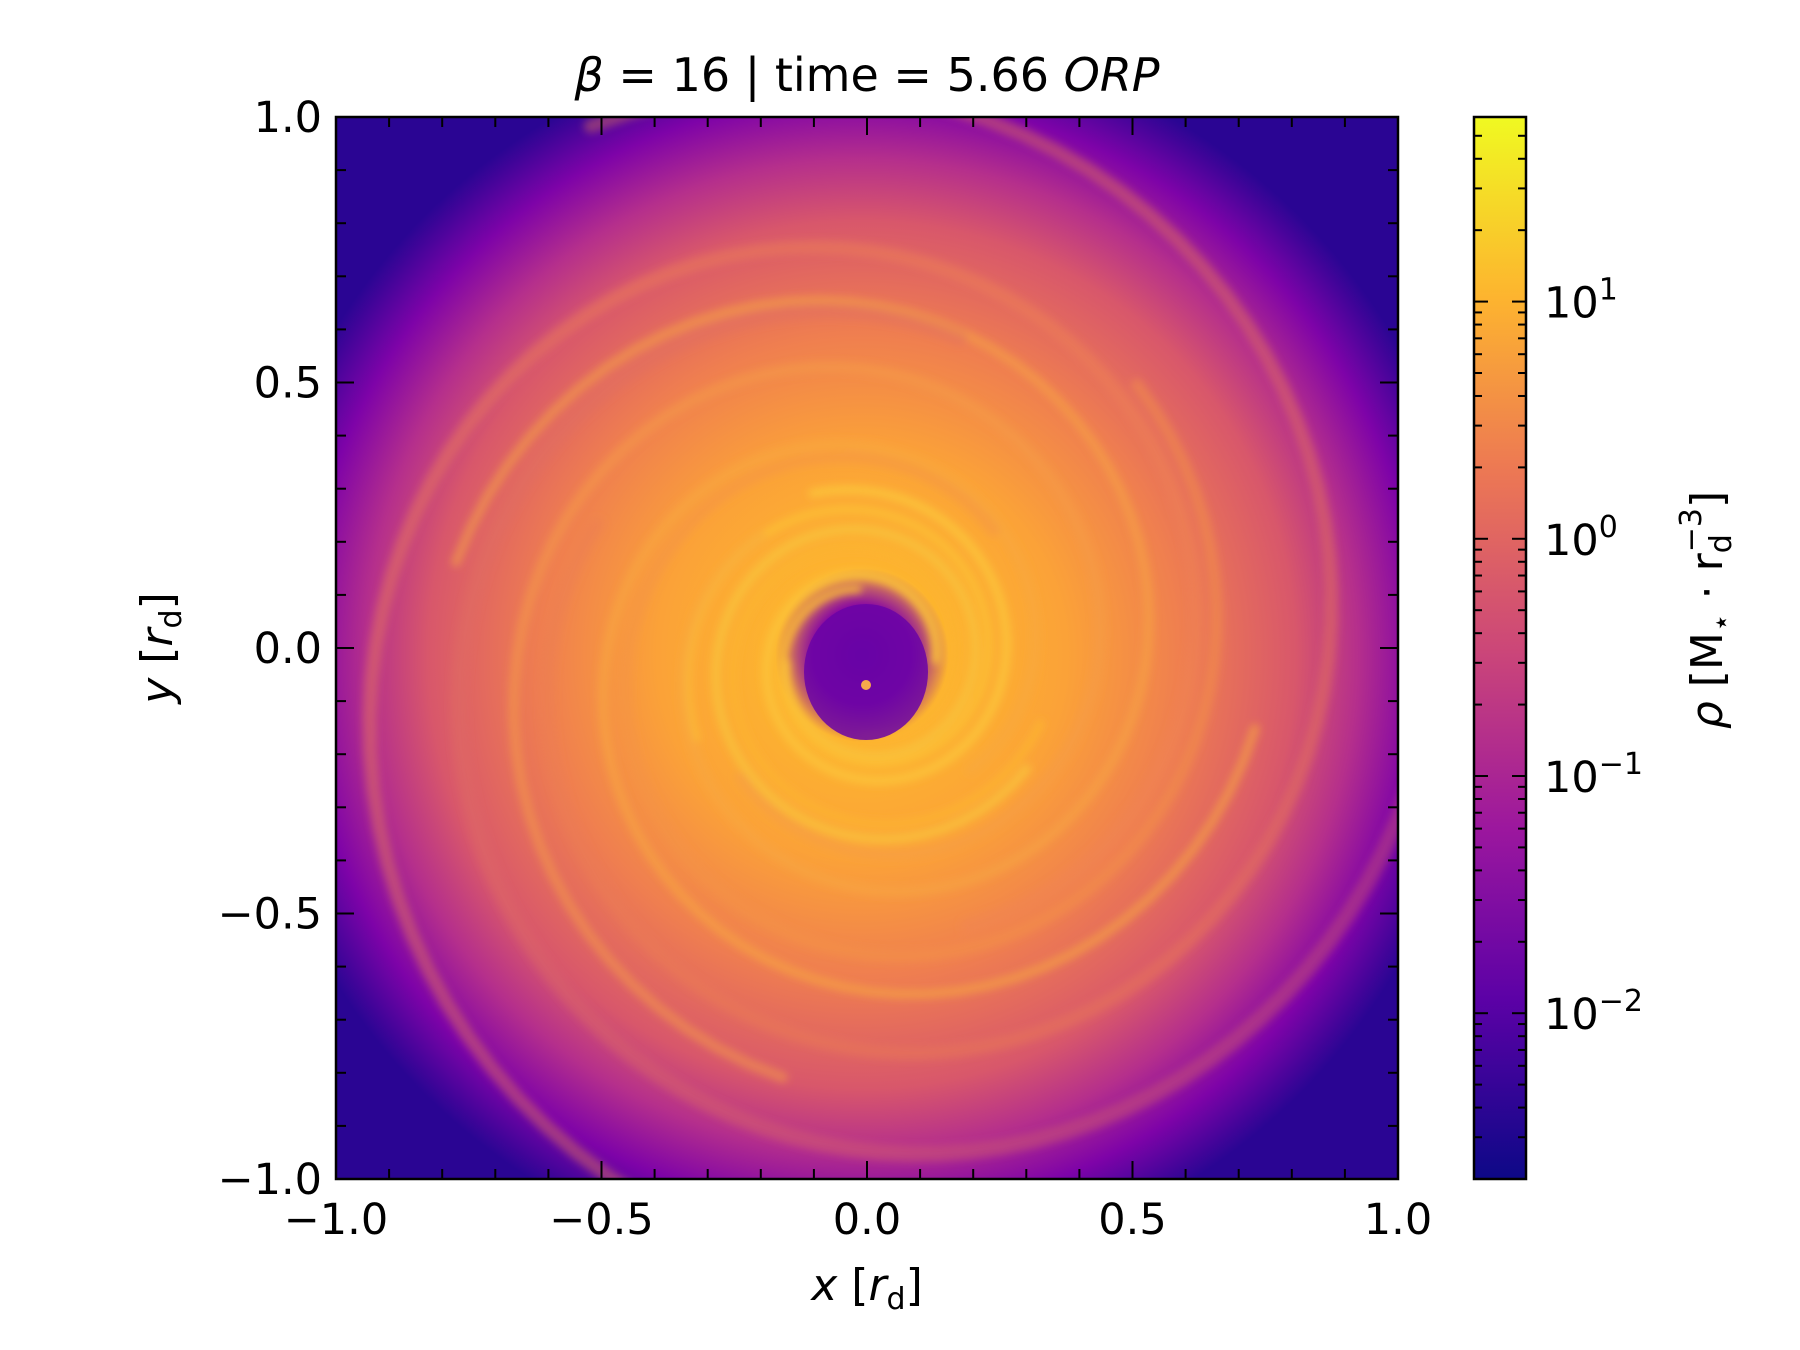 This screenshot has height=1350, width=1800. What do you see at coordinates (1621, 1001) in the screenshot?
I see `colorbar-tick-exponent: −2` at bounding box center [1621, 1001].